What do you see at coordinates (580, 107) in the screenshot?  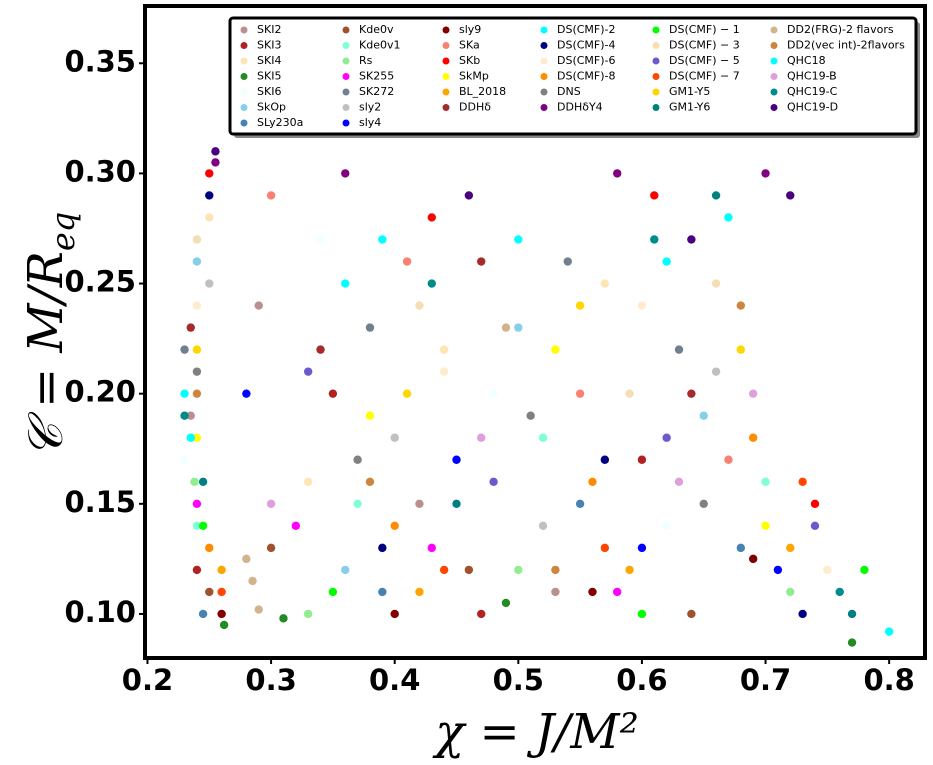 I see `legend-label: DDHδY4` at bounding box center [580, 107].